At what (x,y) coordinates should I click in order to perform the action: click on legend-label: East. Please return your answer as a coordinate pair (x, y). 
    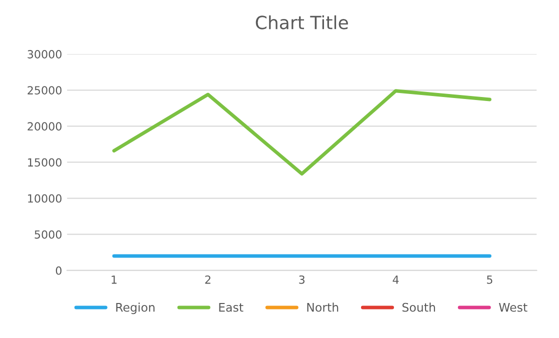
    Looking at the image, I should click on (231, 307).